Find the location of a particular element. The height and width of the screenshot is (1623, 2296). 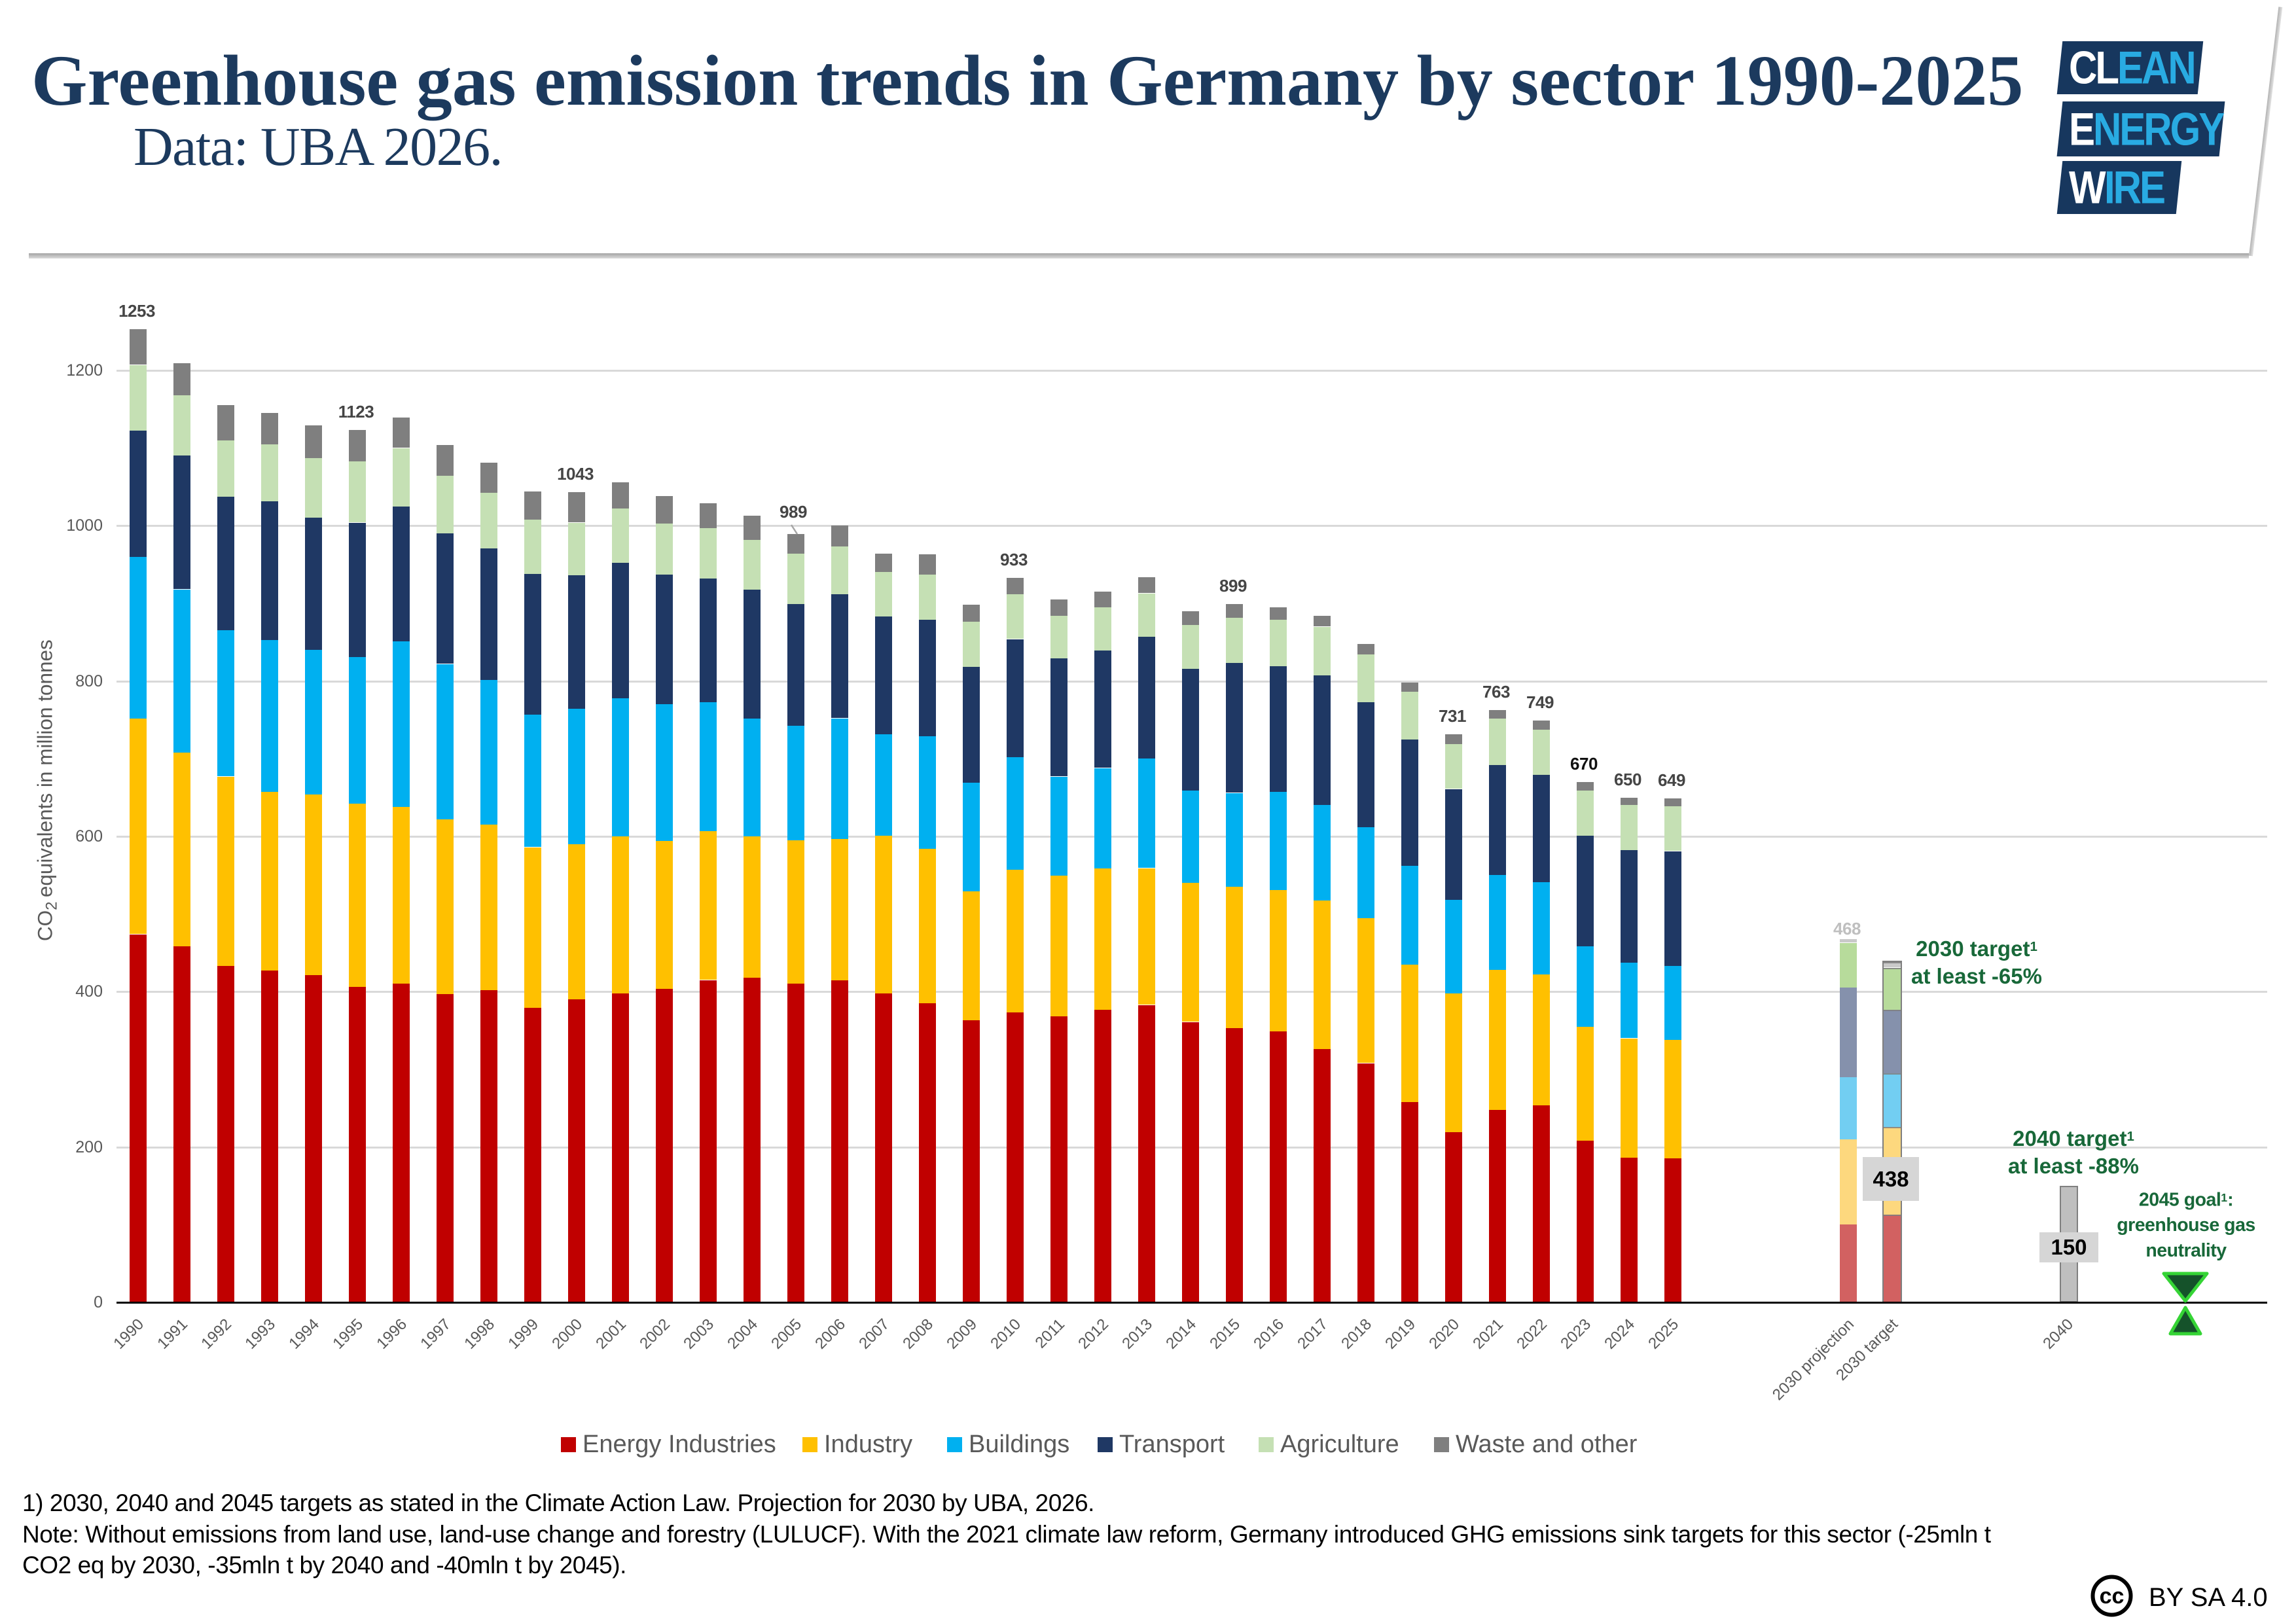

svg-text: cc is located at coordinates (2112, 1597).